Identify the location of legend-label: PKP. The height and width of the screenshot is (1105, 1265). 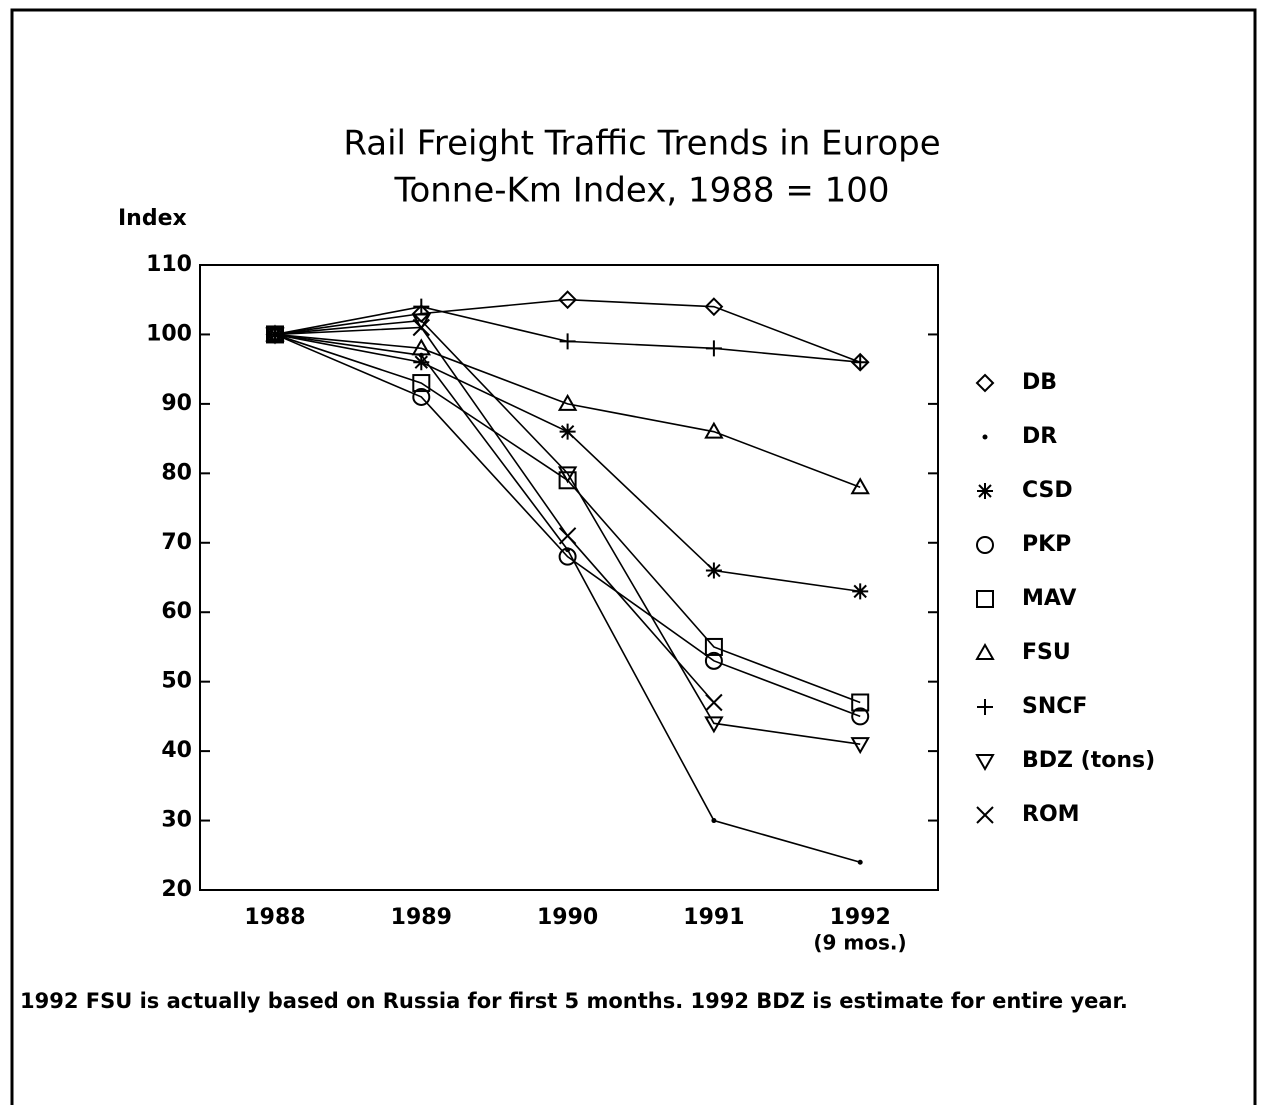
(1046, 544).